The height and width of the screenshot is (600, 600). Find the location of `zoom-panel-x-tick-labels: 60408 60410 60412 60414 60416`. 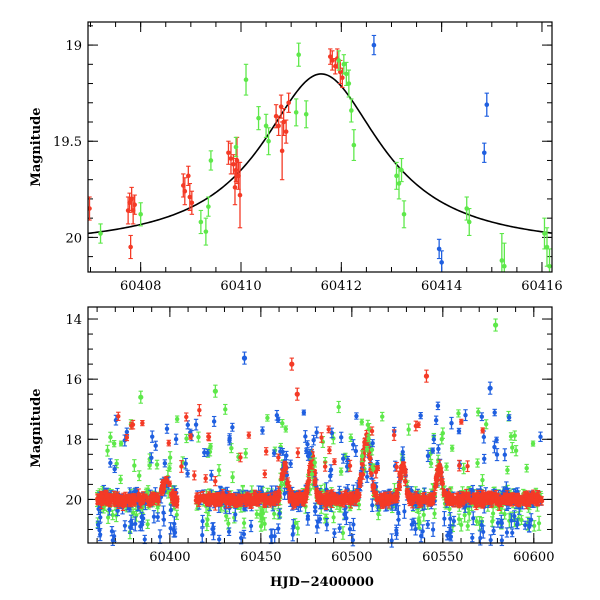

zoom-panel-x-tick-labels: 60408 60410 60412 60414 60416 is located at coordinates (341, 286).